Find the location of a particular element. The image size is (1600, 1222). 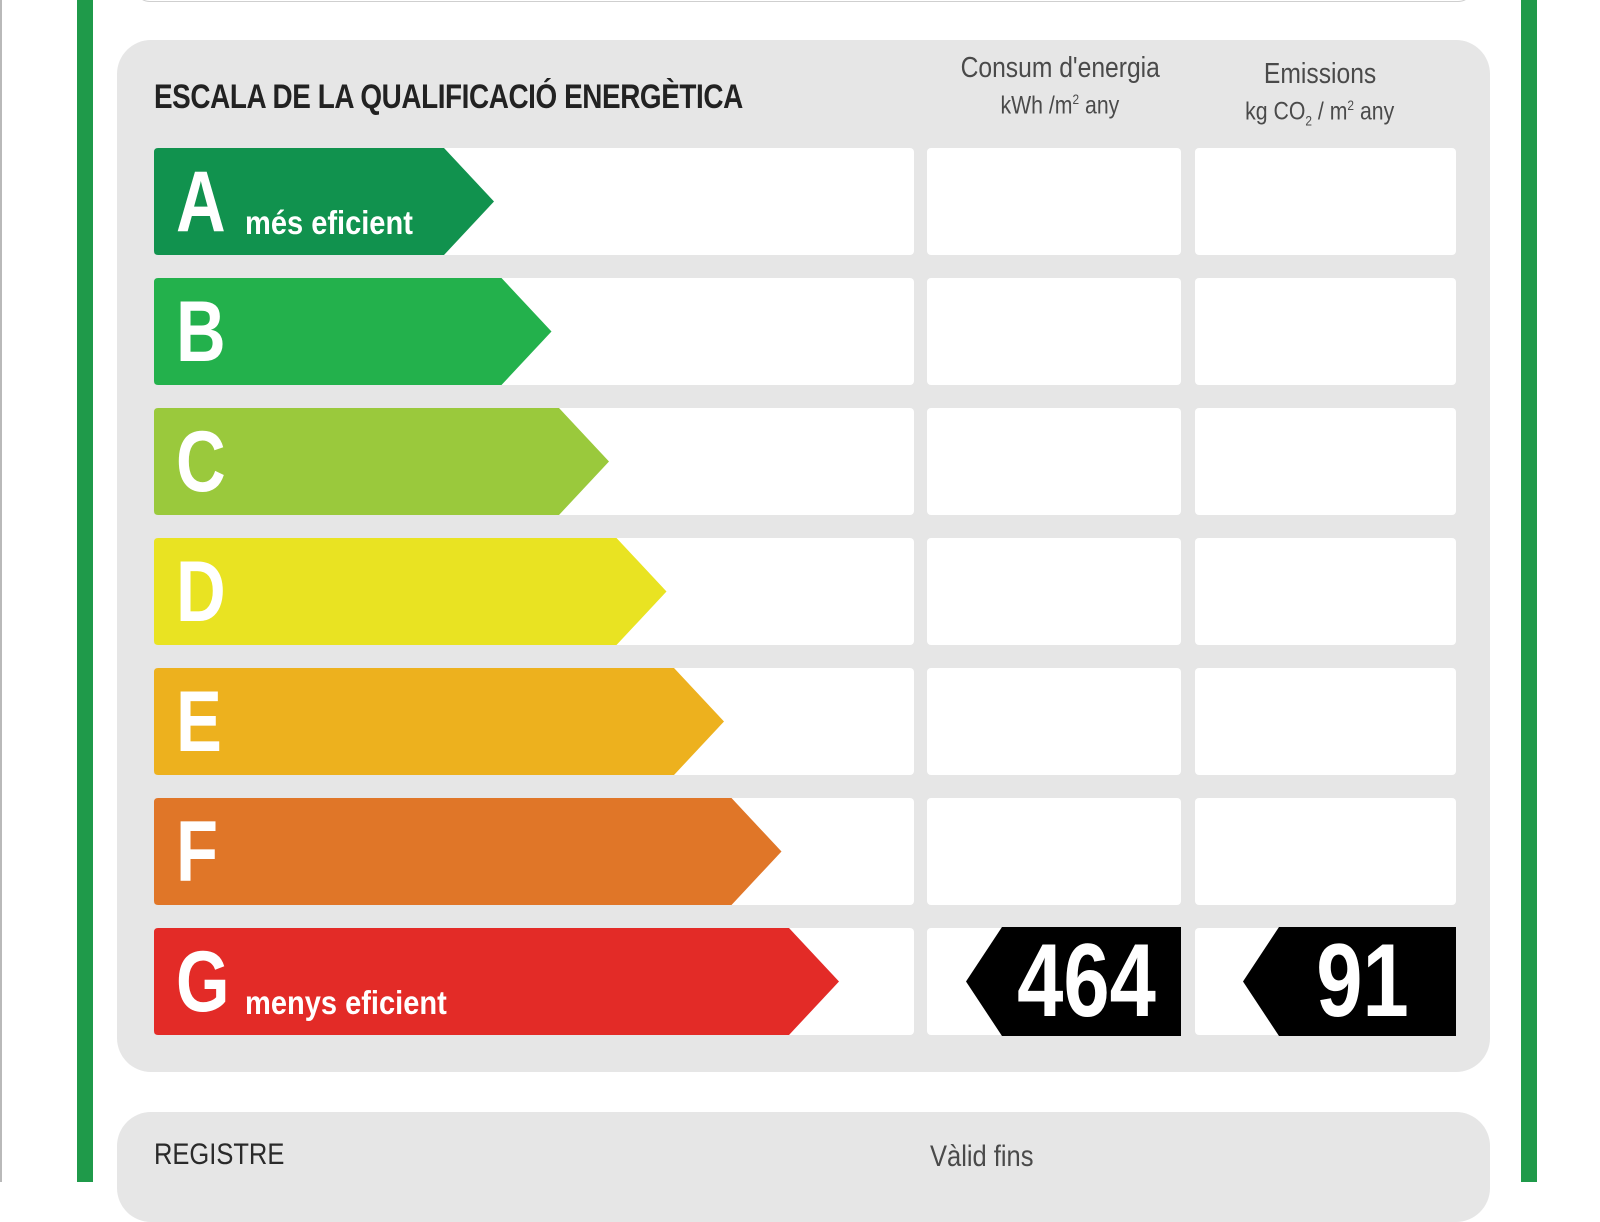

rating-letter: D is located at coordinates (201, 592).